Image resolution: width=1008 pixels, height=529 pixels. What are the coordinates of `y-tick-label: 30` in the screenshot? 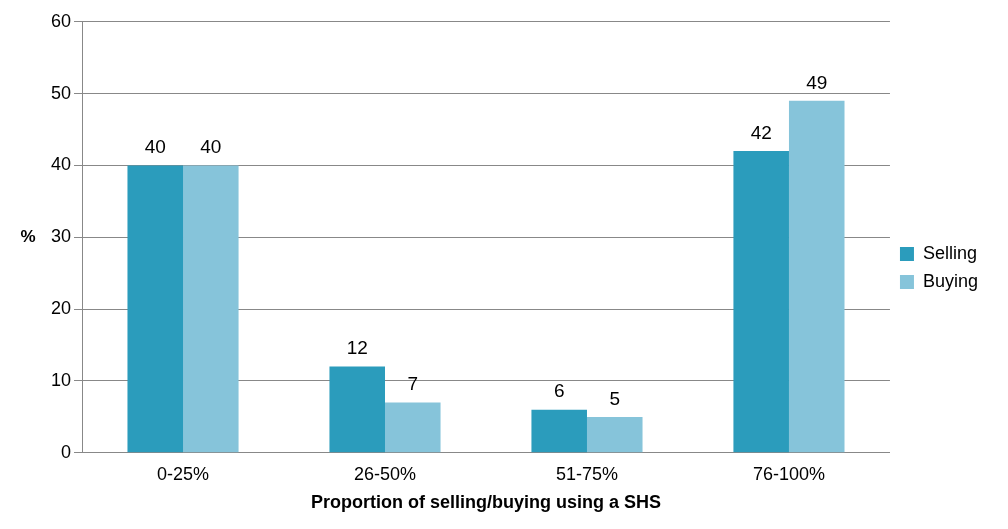 It's located at (61, 236).